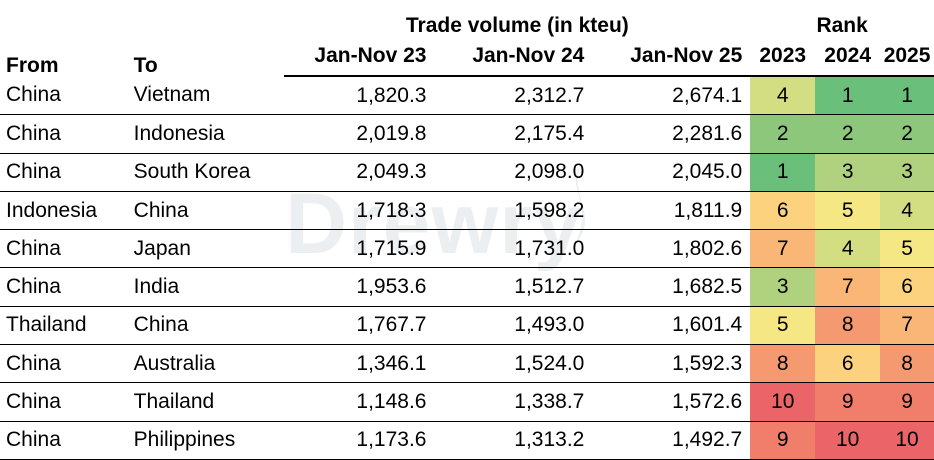  Describe the element at coordinates (359, 287) in the screenshot. I see `cell-volume: 1,953.6` at that location.